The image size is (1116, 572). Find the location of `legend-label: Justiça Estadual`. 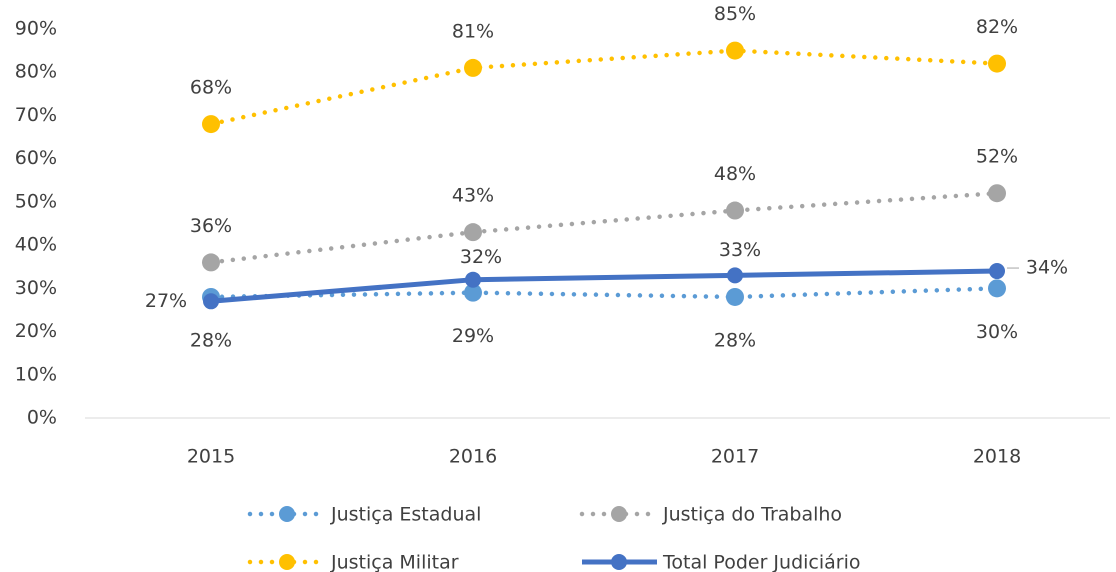

legend-label: Justiça Estadual is located at coordinates (405, 515).